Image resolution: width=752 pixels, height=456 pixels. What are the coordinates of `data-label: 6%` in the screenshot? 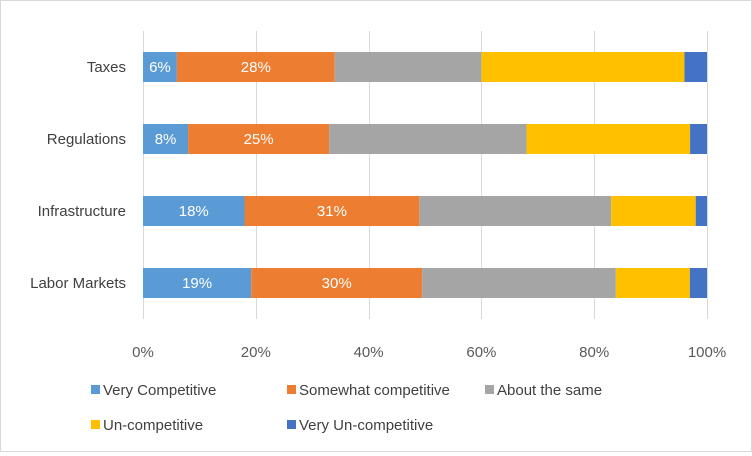 It's located at (160, 67).